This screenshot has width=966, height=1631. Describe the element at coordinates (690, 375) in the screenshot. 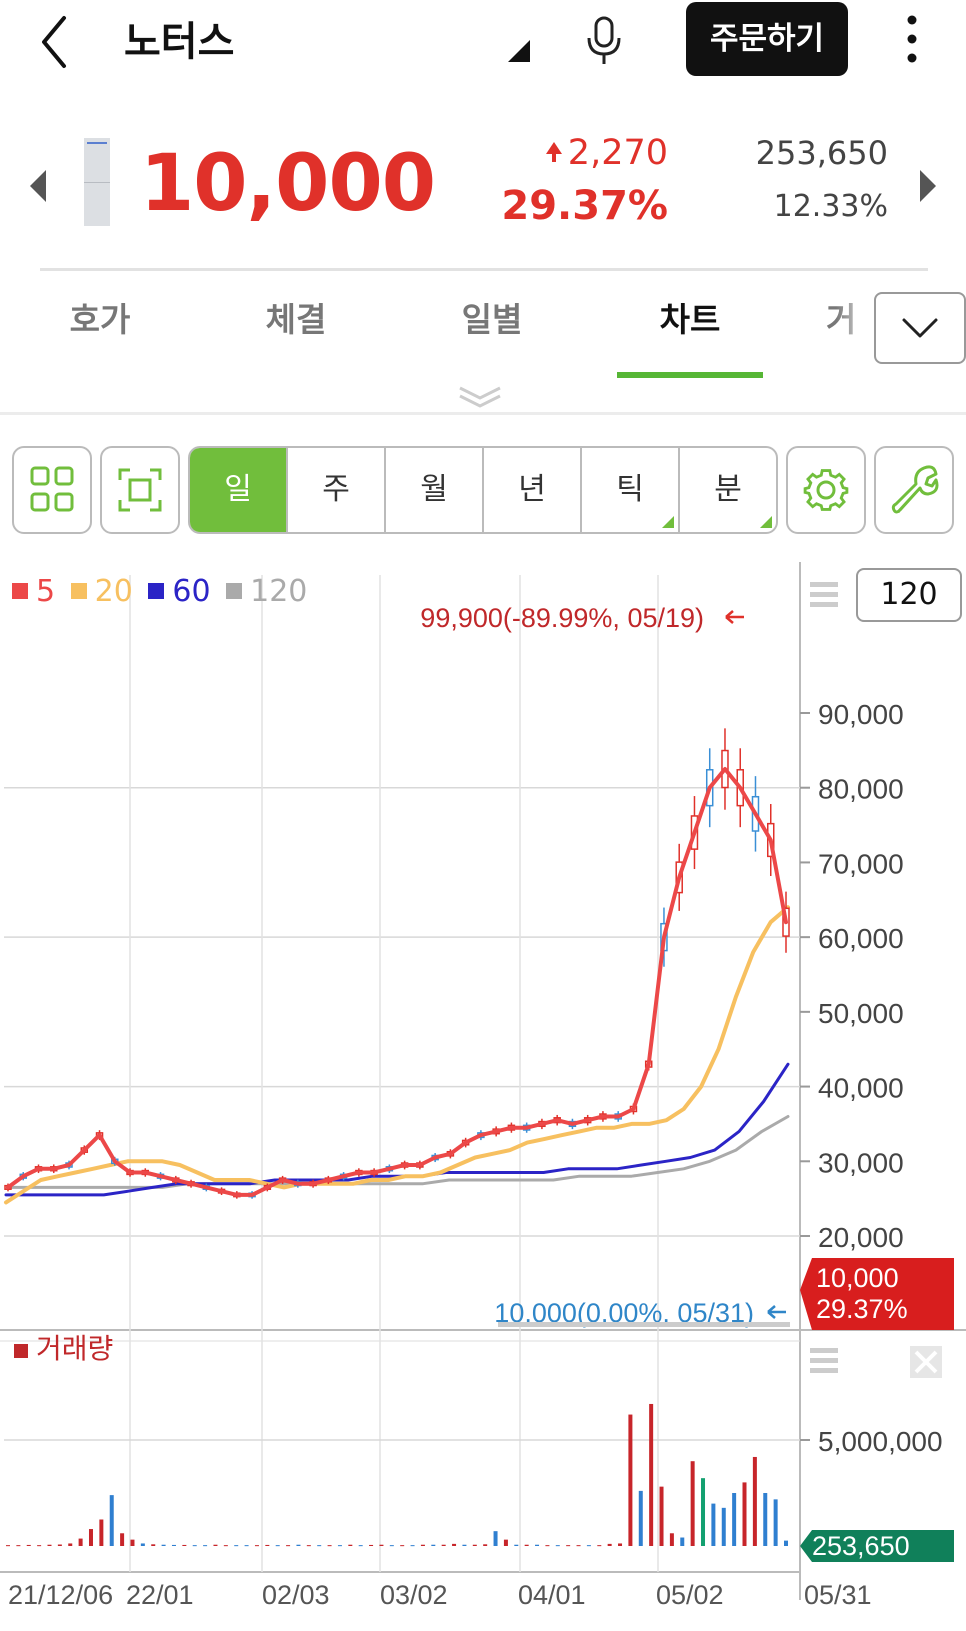

I see `active-tab-indicator` at that location.